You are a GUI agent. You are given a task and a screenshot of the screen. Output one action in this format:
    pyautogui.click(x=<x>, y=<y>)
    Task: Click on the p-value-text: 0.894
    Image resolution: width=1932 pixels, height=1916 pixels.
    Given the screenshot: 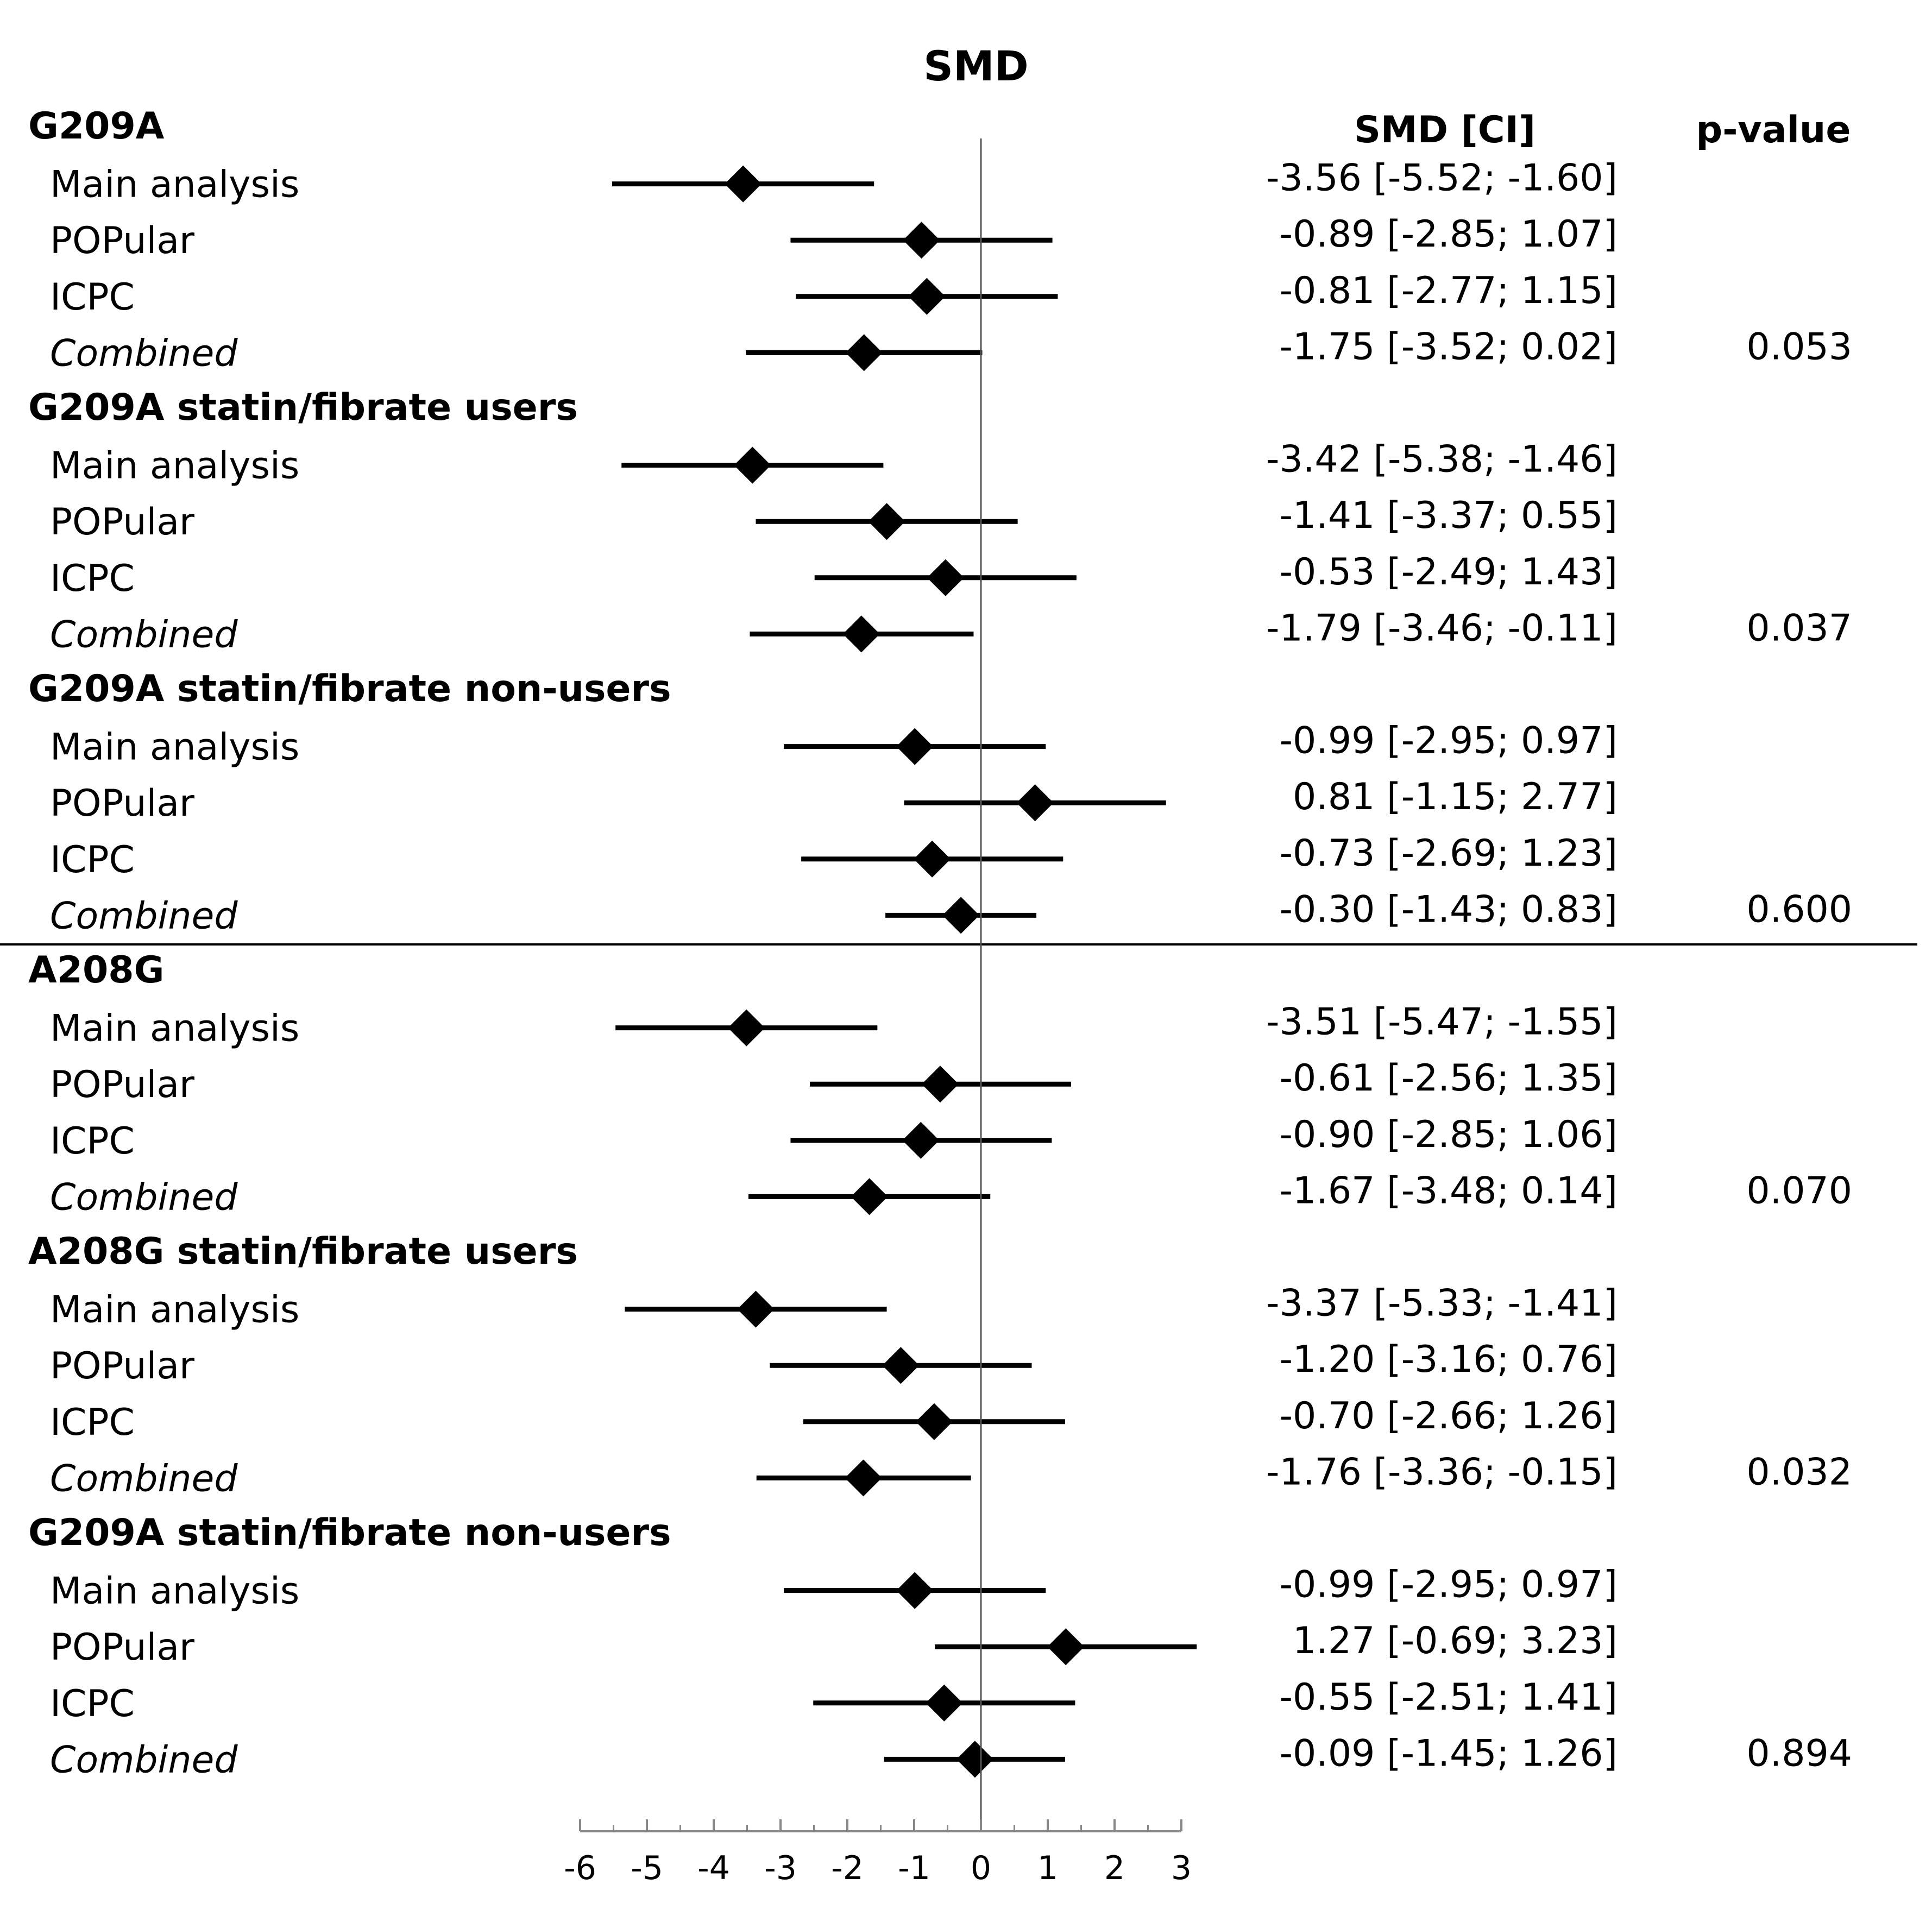 What is the action you would take?
    pyautogui.click(x=1799, y=1753)
    